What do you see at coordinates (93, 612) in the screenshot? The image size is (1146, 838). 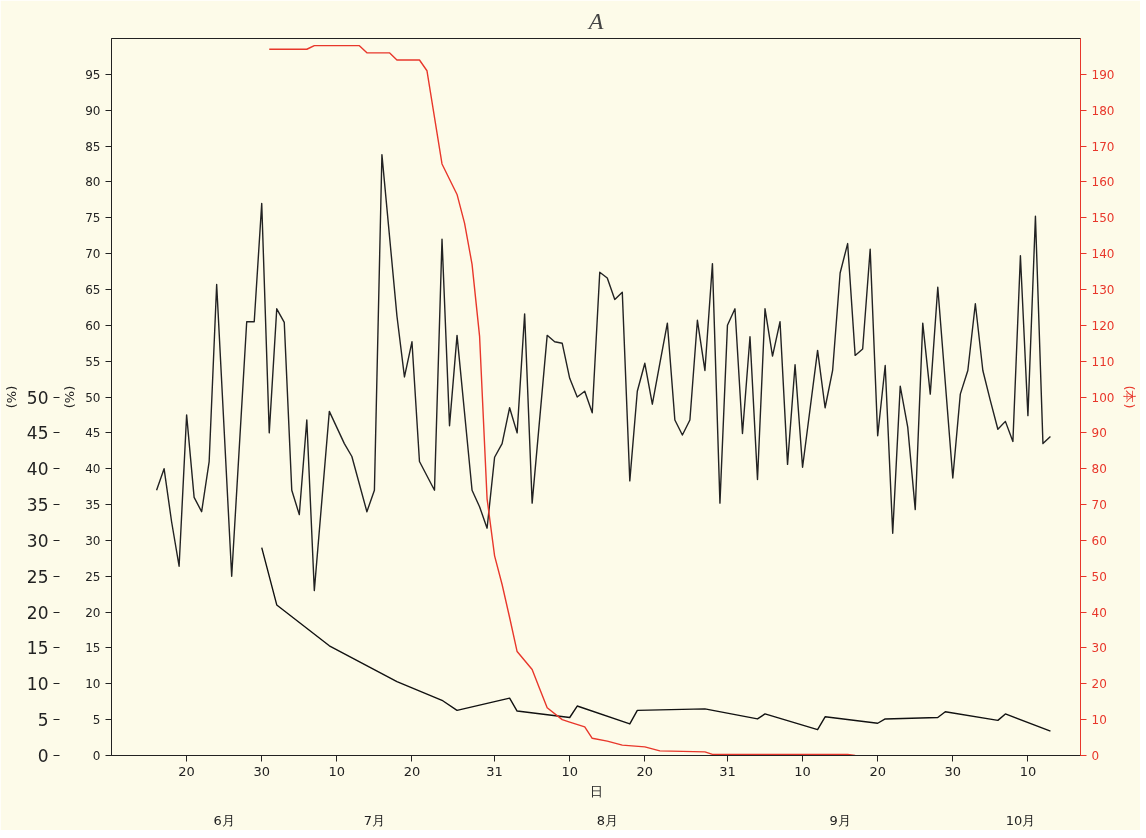 I see `y-tick-label: 20` at bounding box center [93, 612].